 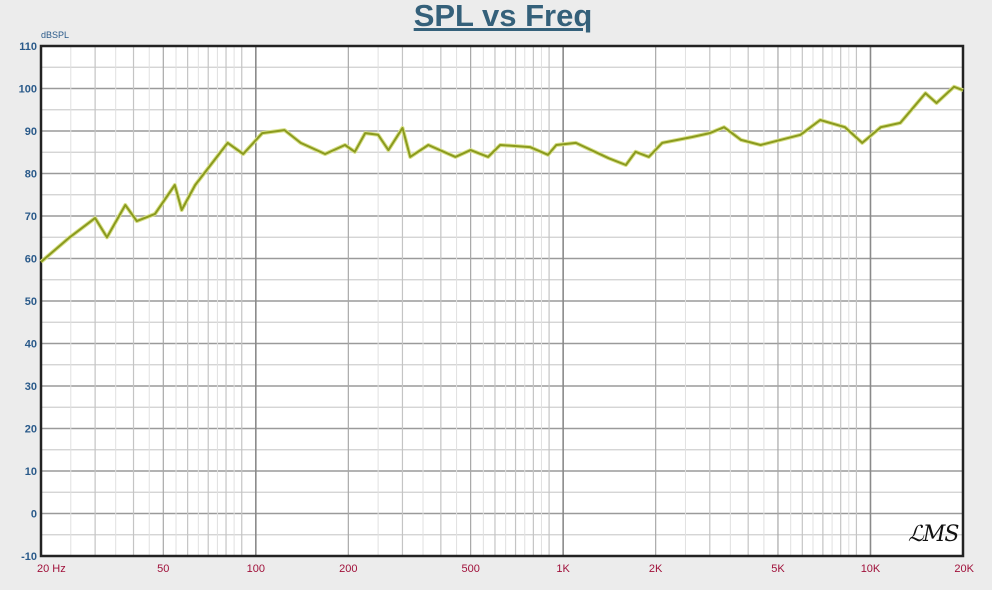 What do you see at coordinates (31, 387) in the screenshot?
I see `y-tick-label: 30` at bounding box center [31, 387].